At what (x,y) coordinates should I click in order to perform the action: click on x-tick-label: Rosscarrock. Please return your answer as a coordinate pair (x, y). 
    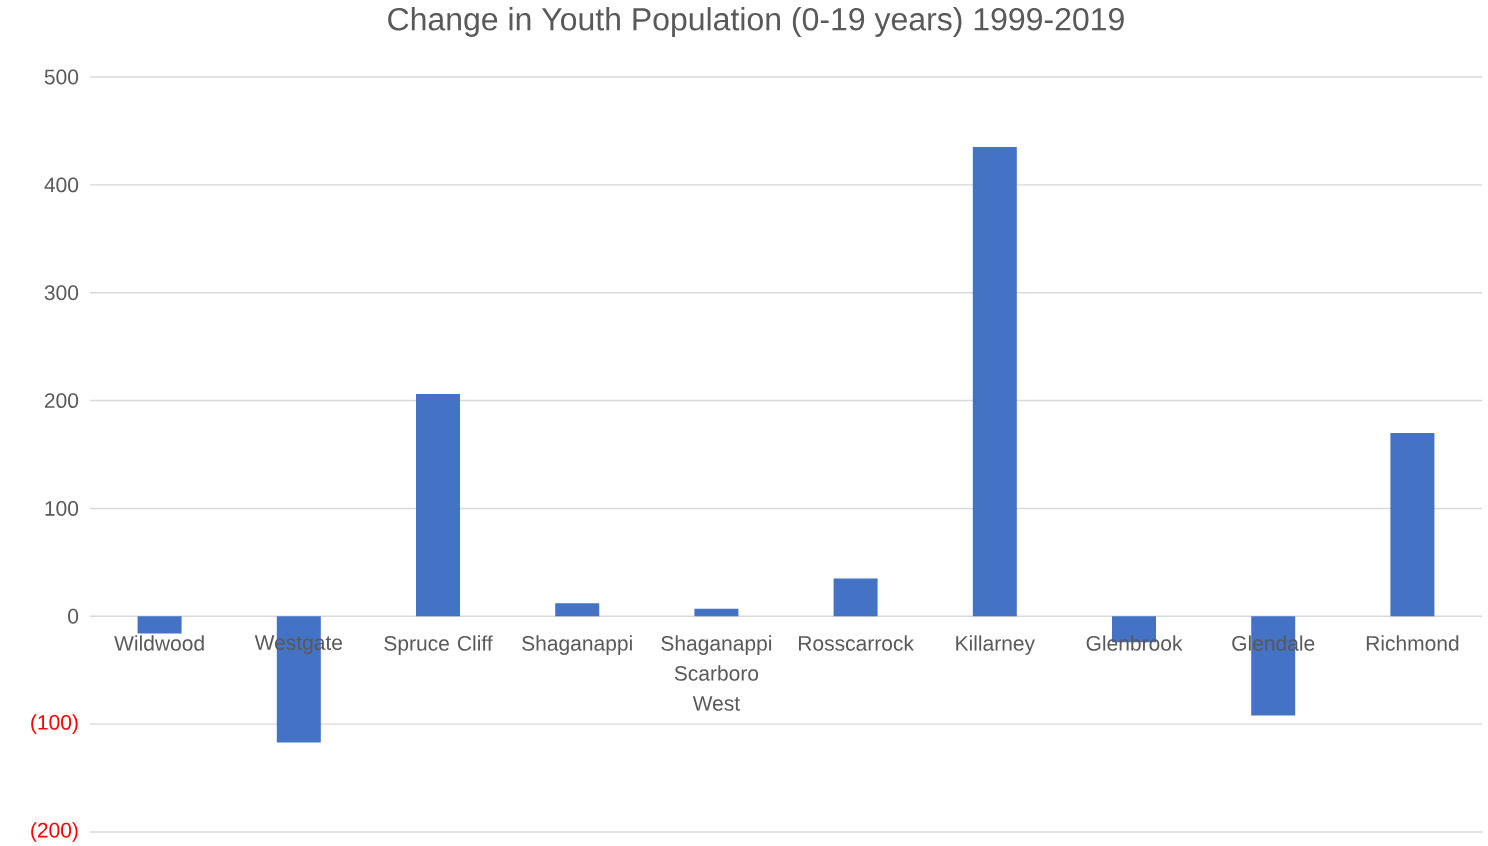
    Looking at the image, I should click on (856, 643).